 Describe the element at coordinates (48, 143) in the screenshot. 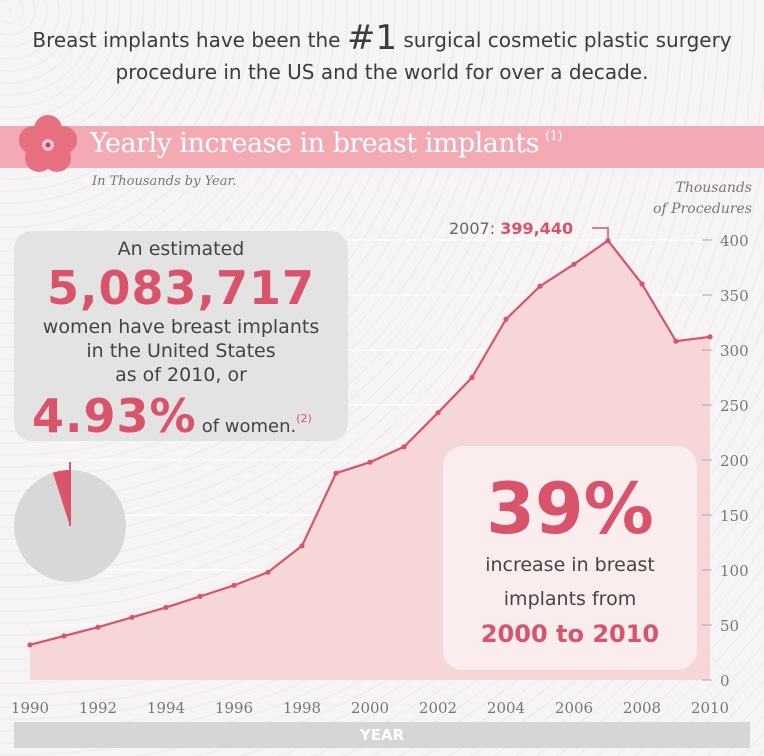

I see `flower-icon` at that location.